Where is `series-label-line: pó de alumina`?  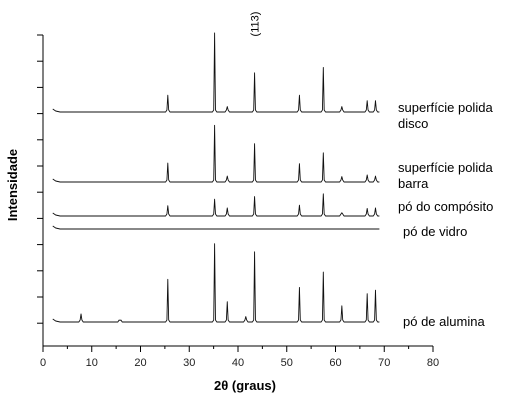 series-label-line: pó de alumina is located at coordinates (444, 321).